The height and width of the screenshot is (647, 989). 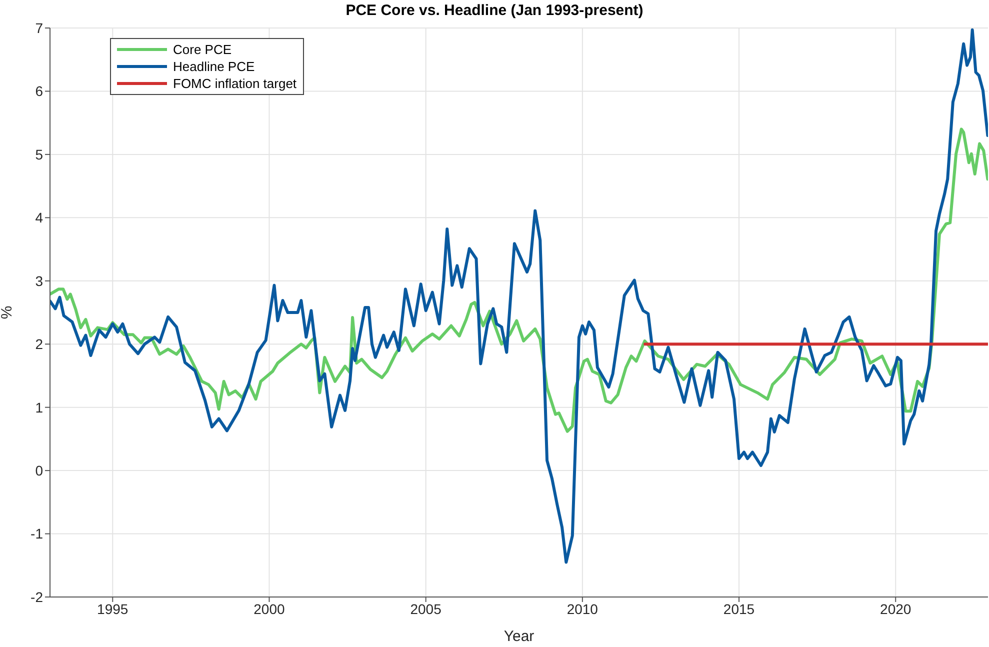 What do you see at coordinates (39, 280) in the screenshot?
I see `y-tick-label: 3` at bounding box center [39, 280].